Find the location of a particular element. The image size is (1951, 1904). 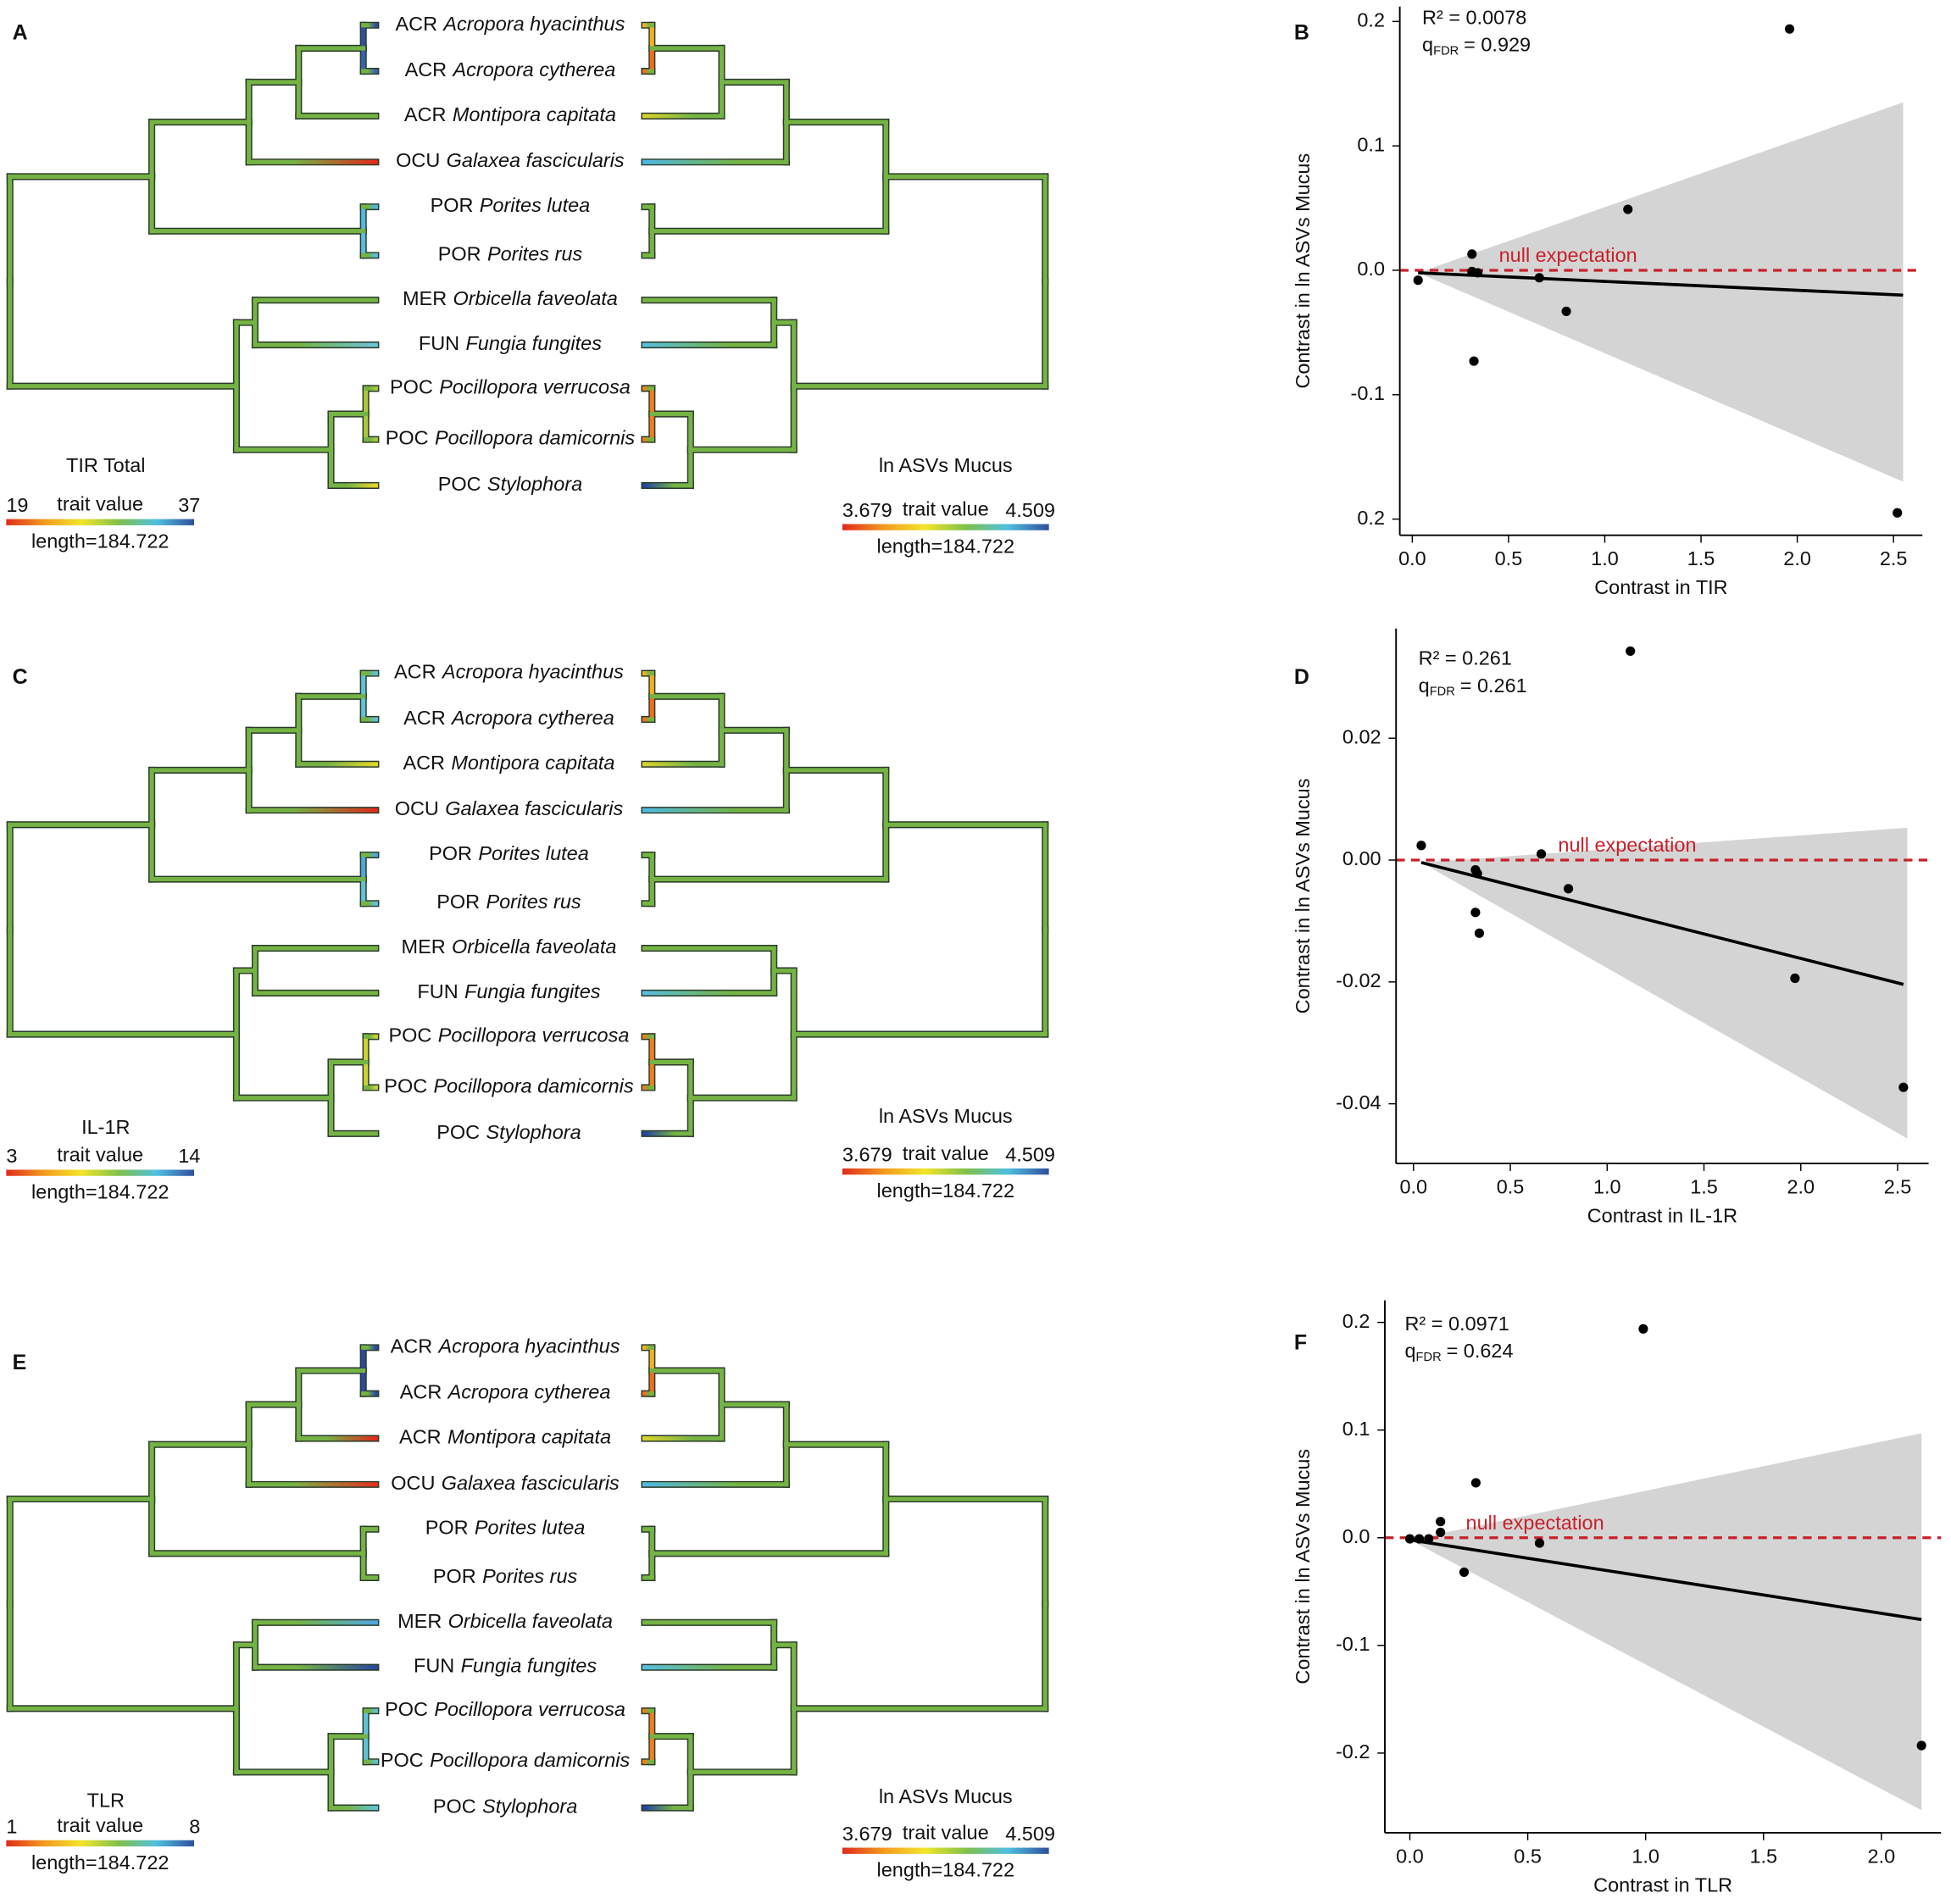

x-tick-label: 2.5 is located at coordinates (1898, 1187).